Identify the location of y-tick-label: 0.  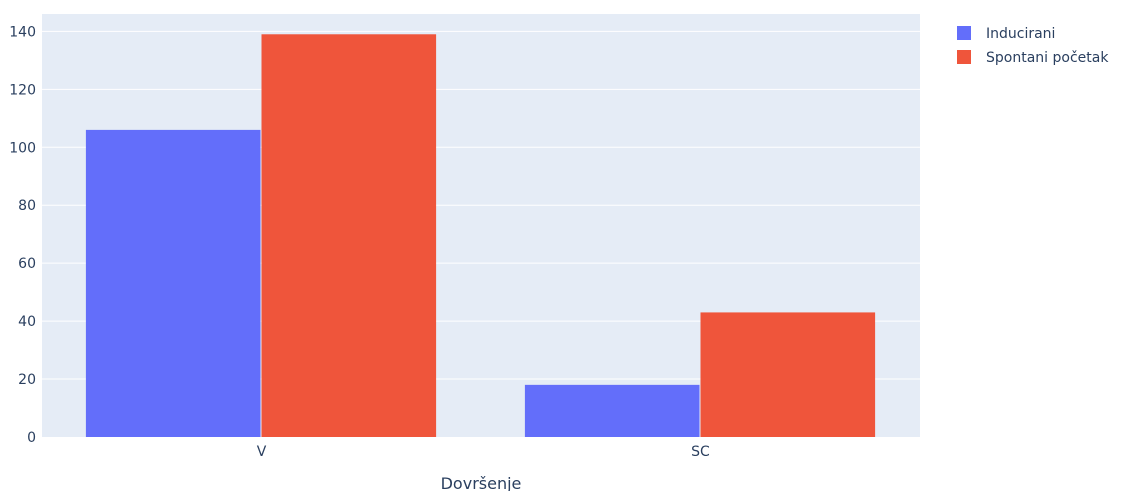
(31, 438).